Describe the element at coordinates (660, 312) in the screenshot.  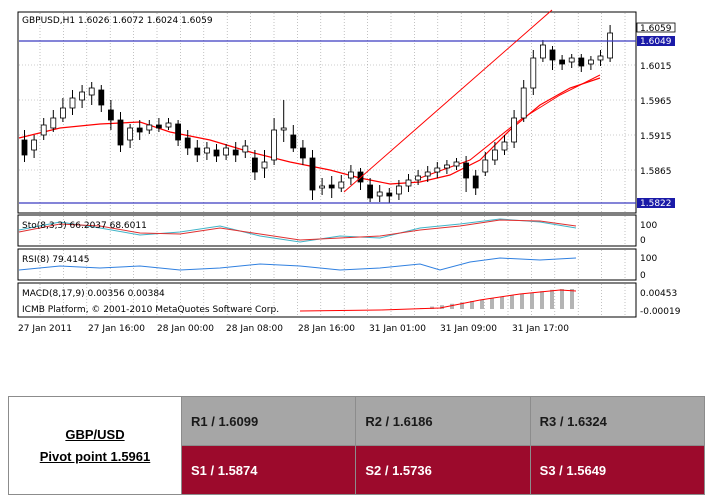
I see `macd-level-bottom: -0.00019` at that location.